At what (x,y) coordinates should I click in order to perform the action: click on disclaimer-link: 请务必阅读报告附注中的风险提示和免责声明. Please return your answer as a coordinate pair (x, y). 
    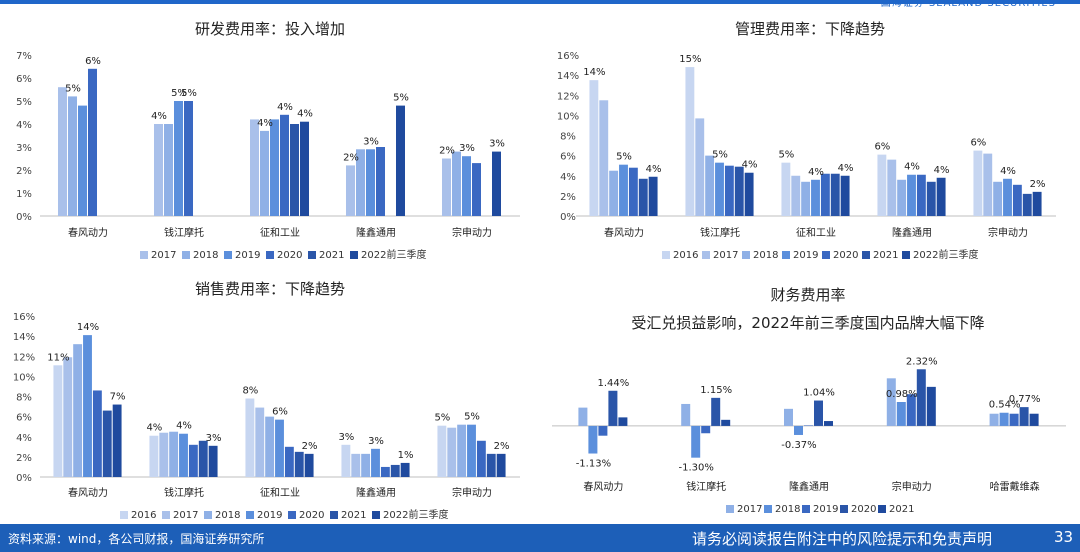
    Looking at the image, I should click on (842, 539).